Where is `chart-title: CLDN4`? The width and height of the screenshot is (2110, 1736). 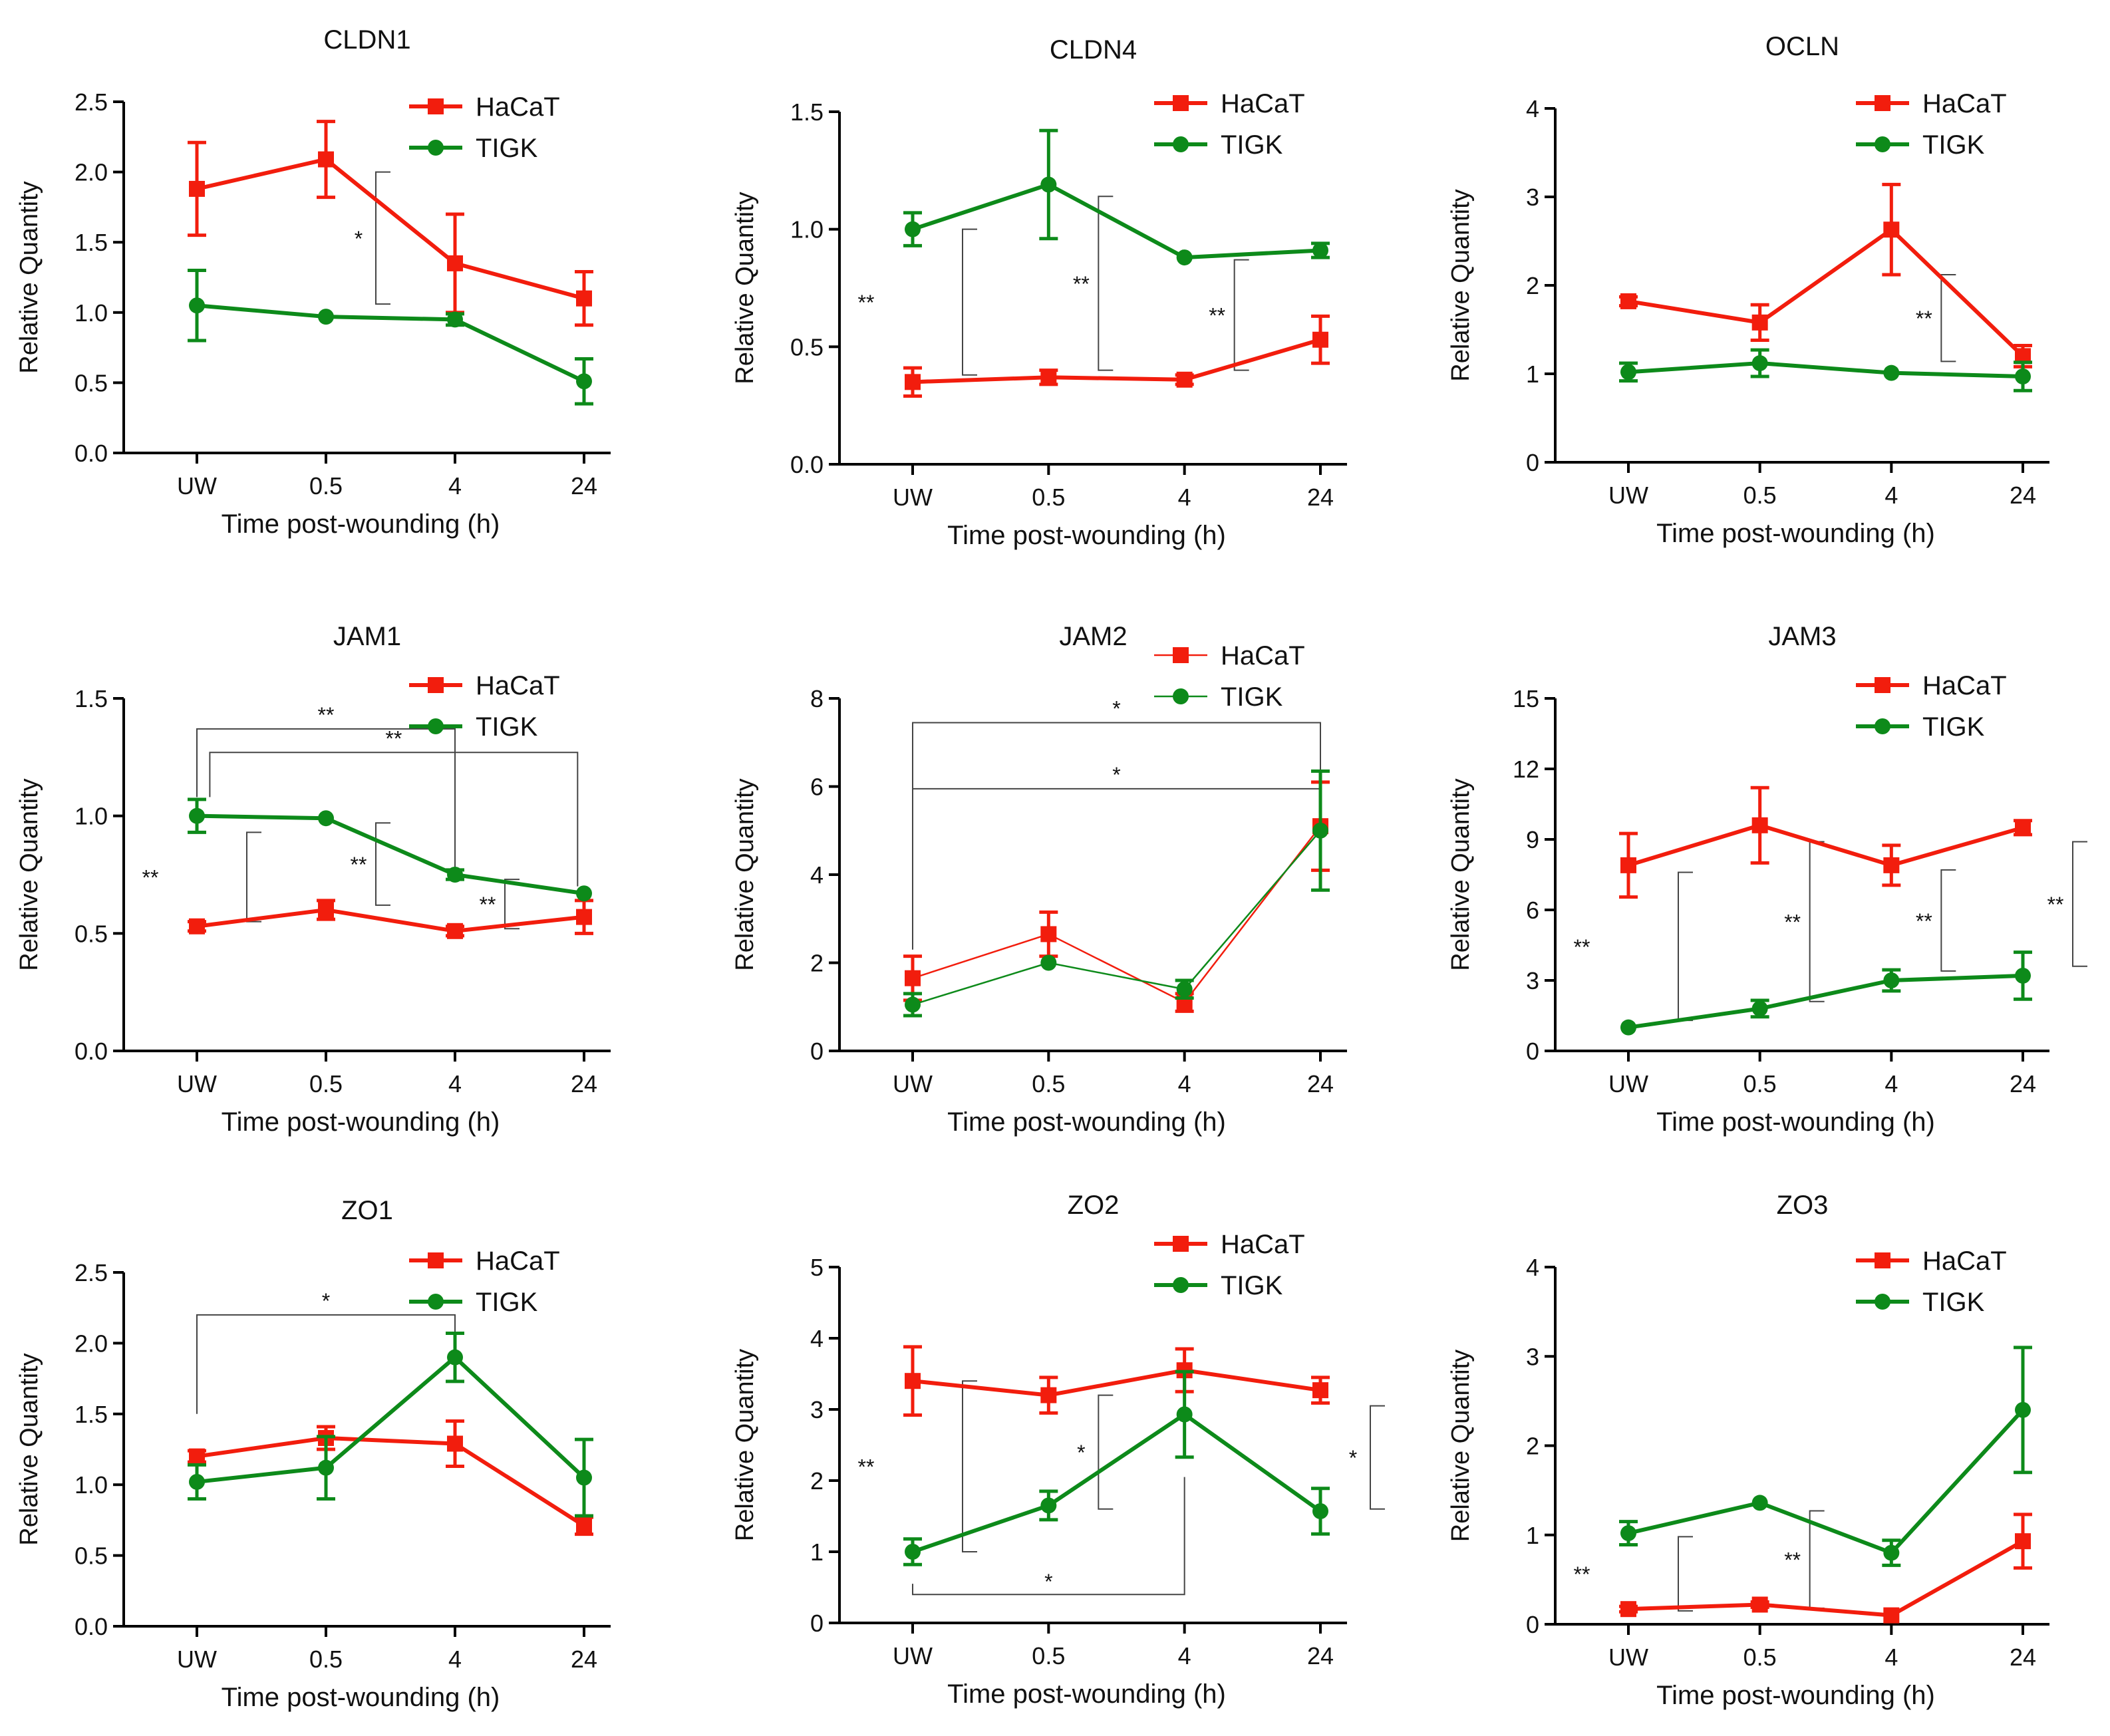 chart-title: CLDN4 is located at coordinates (1093, 50).